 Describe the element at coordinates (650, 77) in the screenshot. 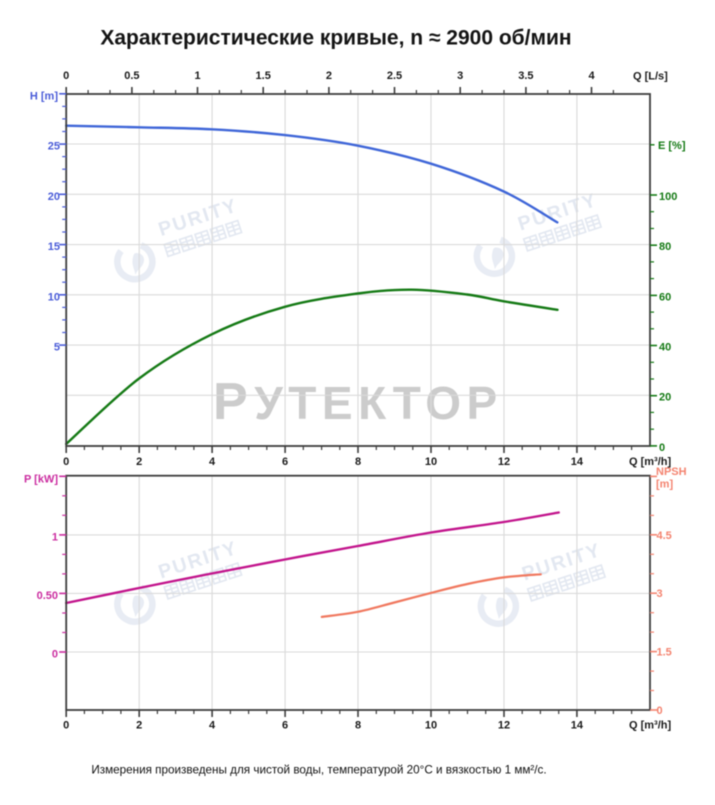

I see `svg-text: Q [L/s]` at that location.